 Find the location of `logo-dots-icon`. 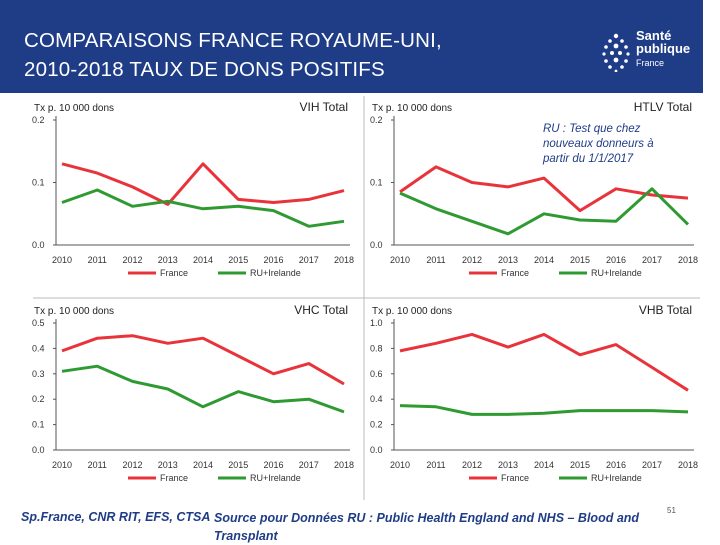

logo-dots-icon is located at coordinates (616, 52).